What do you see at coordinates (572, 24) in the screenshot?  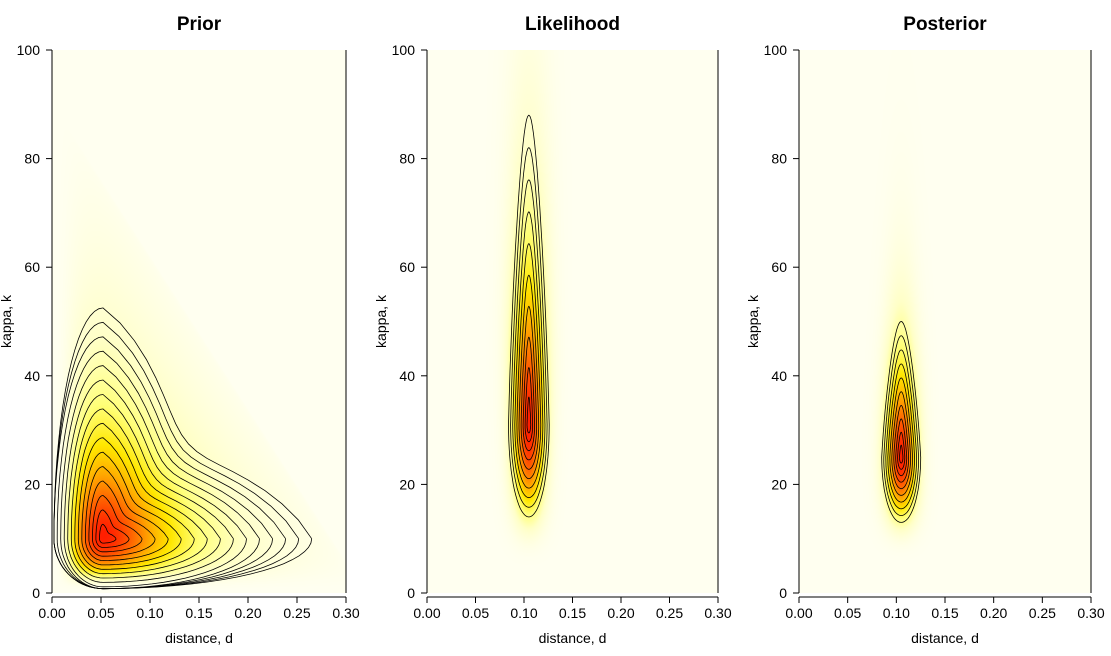 I see `panel-title: Likelihood` at bounding box center [572, 24].